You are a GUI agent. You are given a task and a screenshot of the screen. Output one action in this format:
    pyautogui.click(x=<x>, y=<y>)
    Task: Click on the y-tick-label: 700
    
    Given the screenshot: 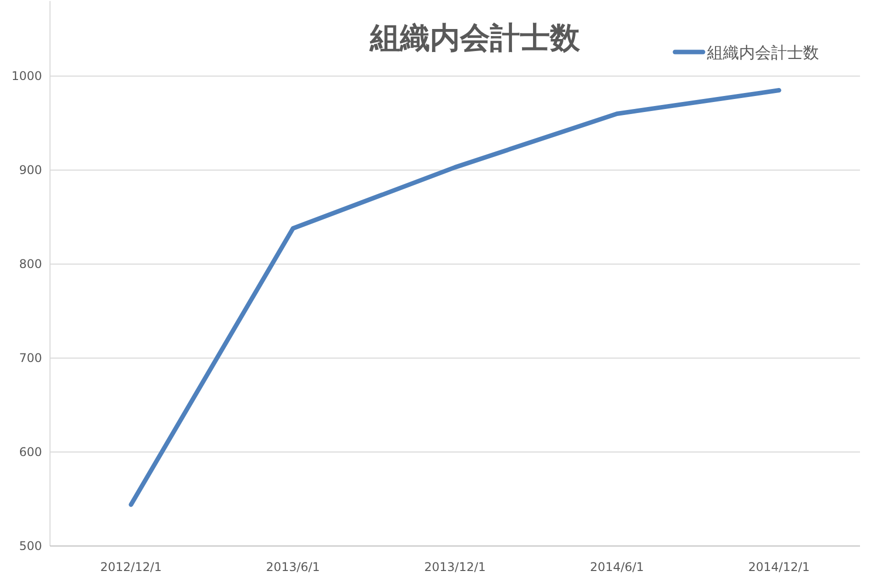 What is the action you would take?
    pyautogui.click(x=30, y=358)
    